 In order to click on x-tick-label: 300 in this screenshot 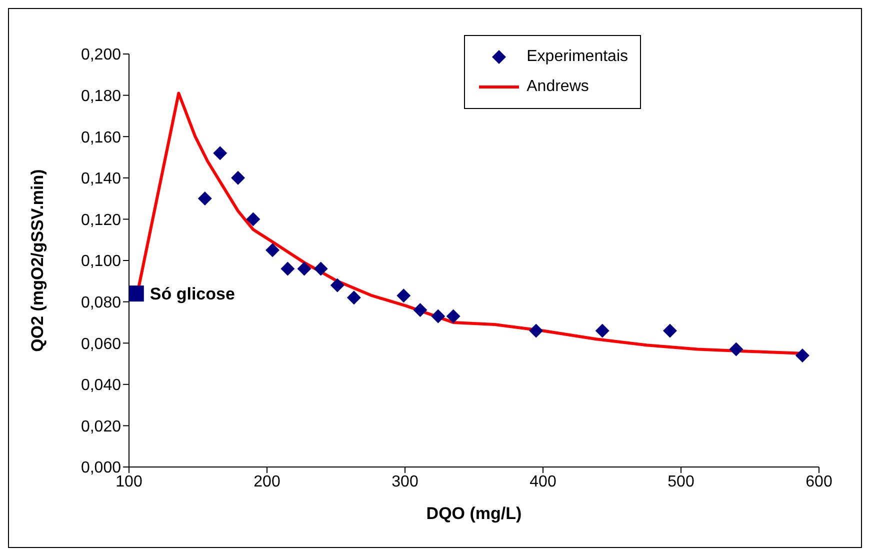, I will do `click(405, 481)`.